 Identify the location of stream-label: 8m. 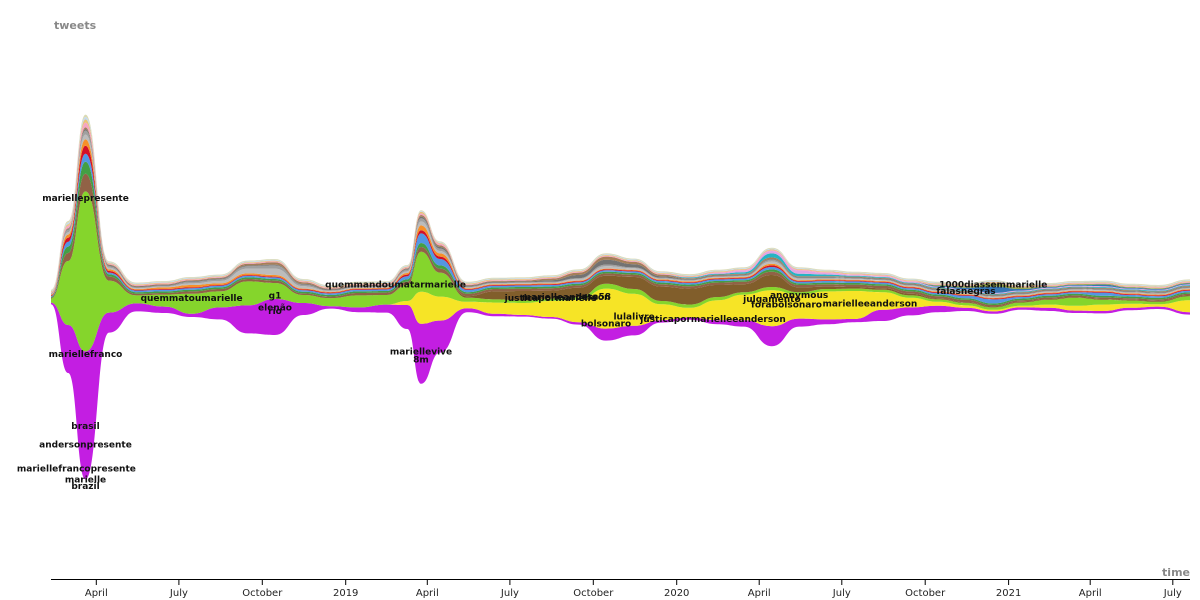
(421, 361).